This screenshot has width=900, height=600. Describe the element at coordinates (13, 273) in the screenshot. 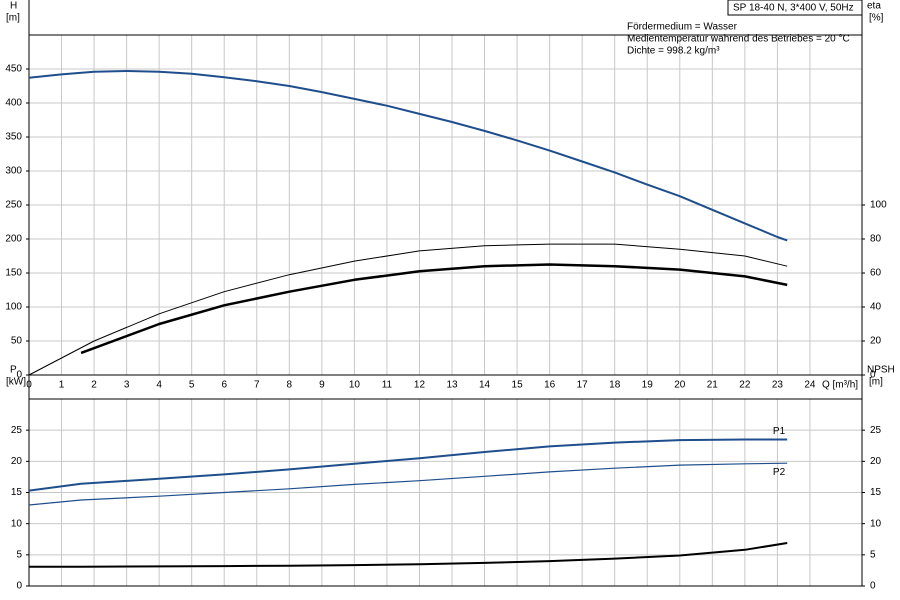

I see `y-tick-label: 150` at that location.